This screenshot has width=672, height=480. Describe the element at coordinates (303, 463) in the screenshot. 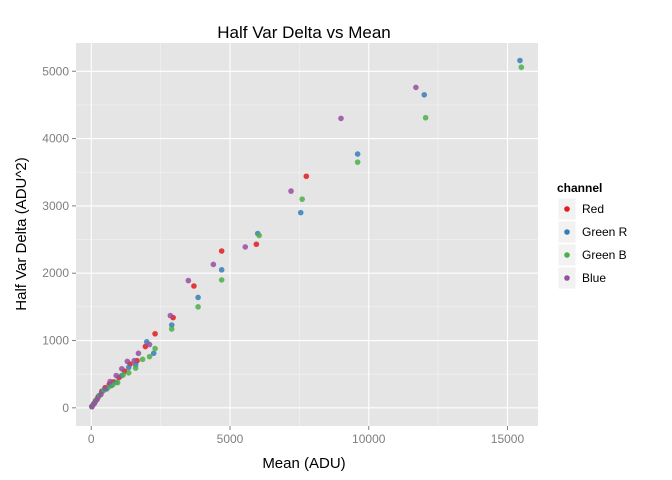

I see `x-axis-label: Mean (ADU)` at that location.